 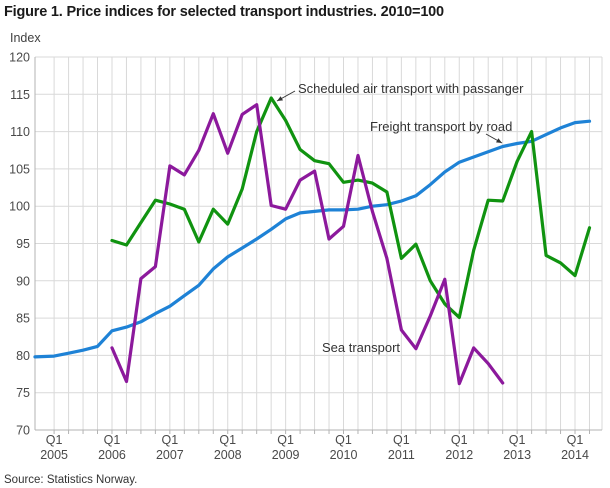 I want to click on series-annotation-label: Scheduled air transport with passanger, so click(x=411, y=88).